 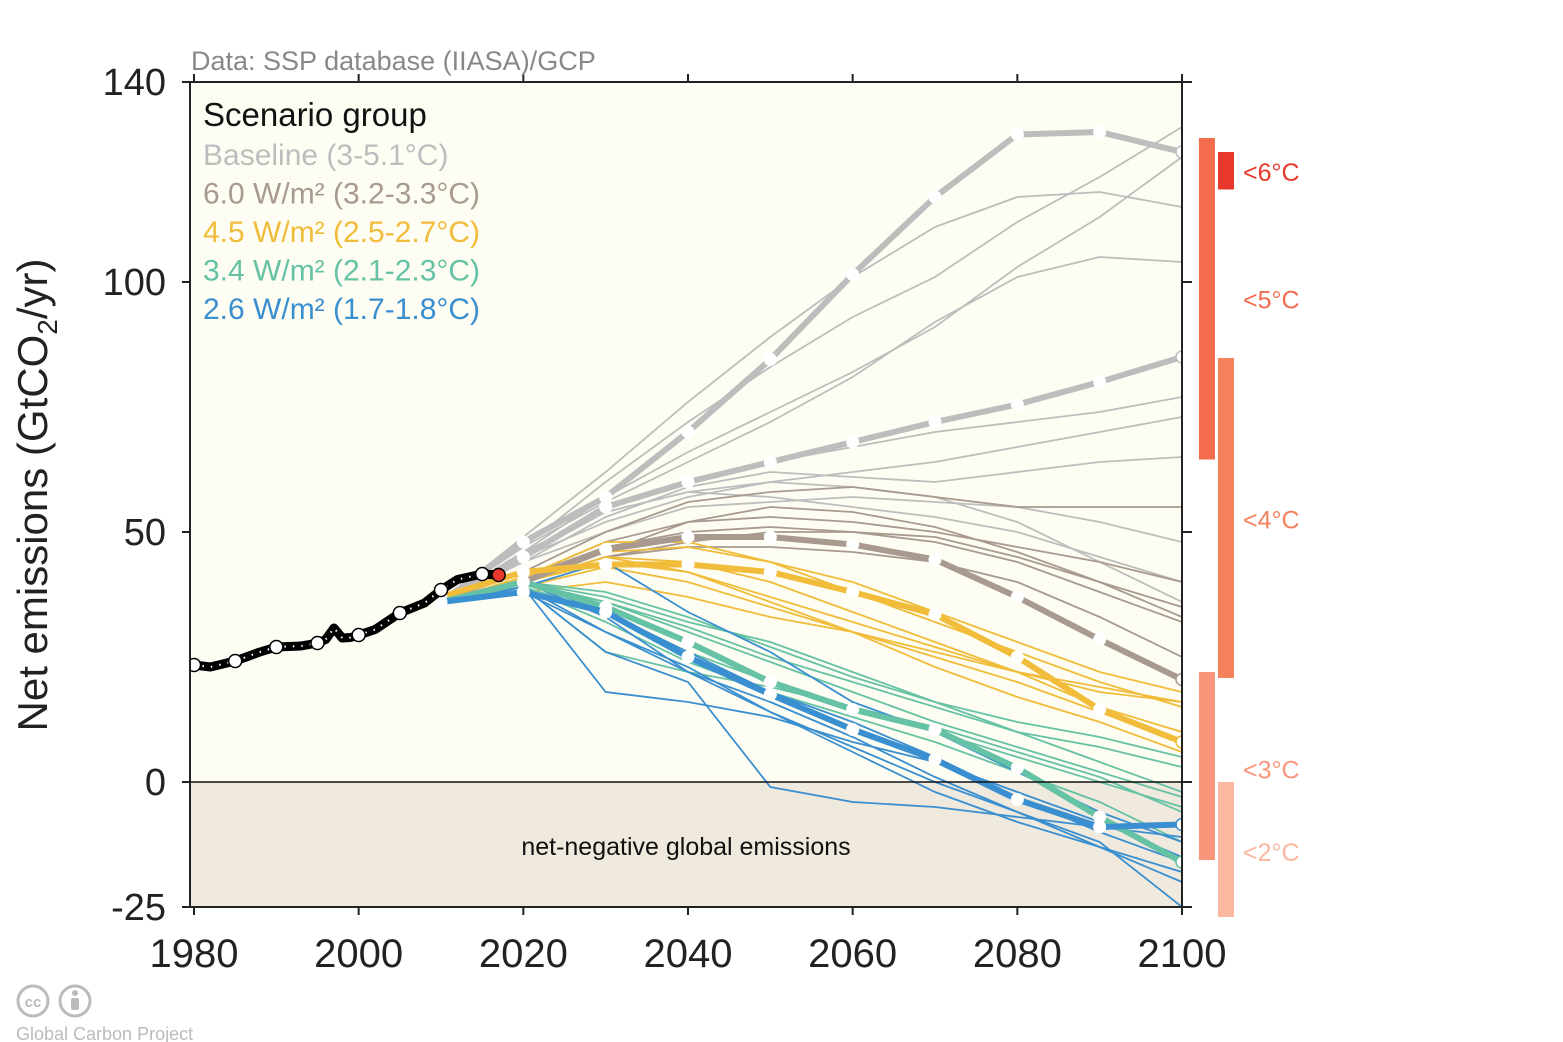 I want to click on y-tick-label: 100, so click(x=134, y=283).